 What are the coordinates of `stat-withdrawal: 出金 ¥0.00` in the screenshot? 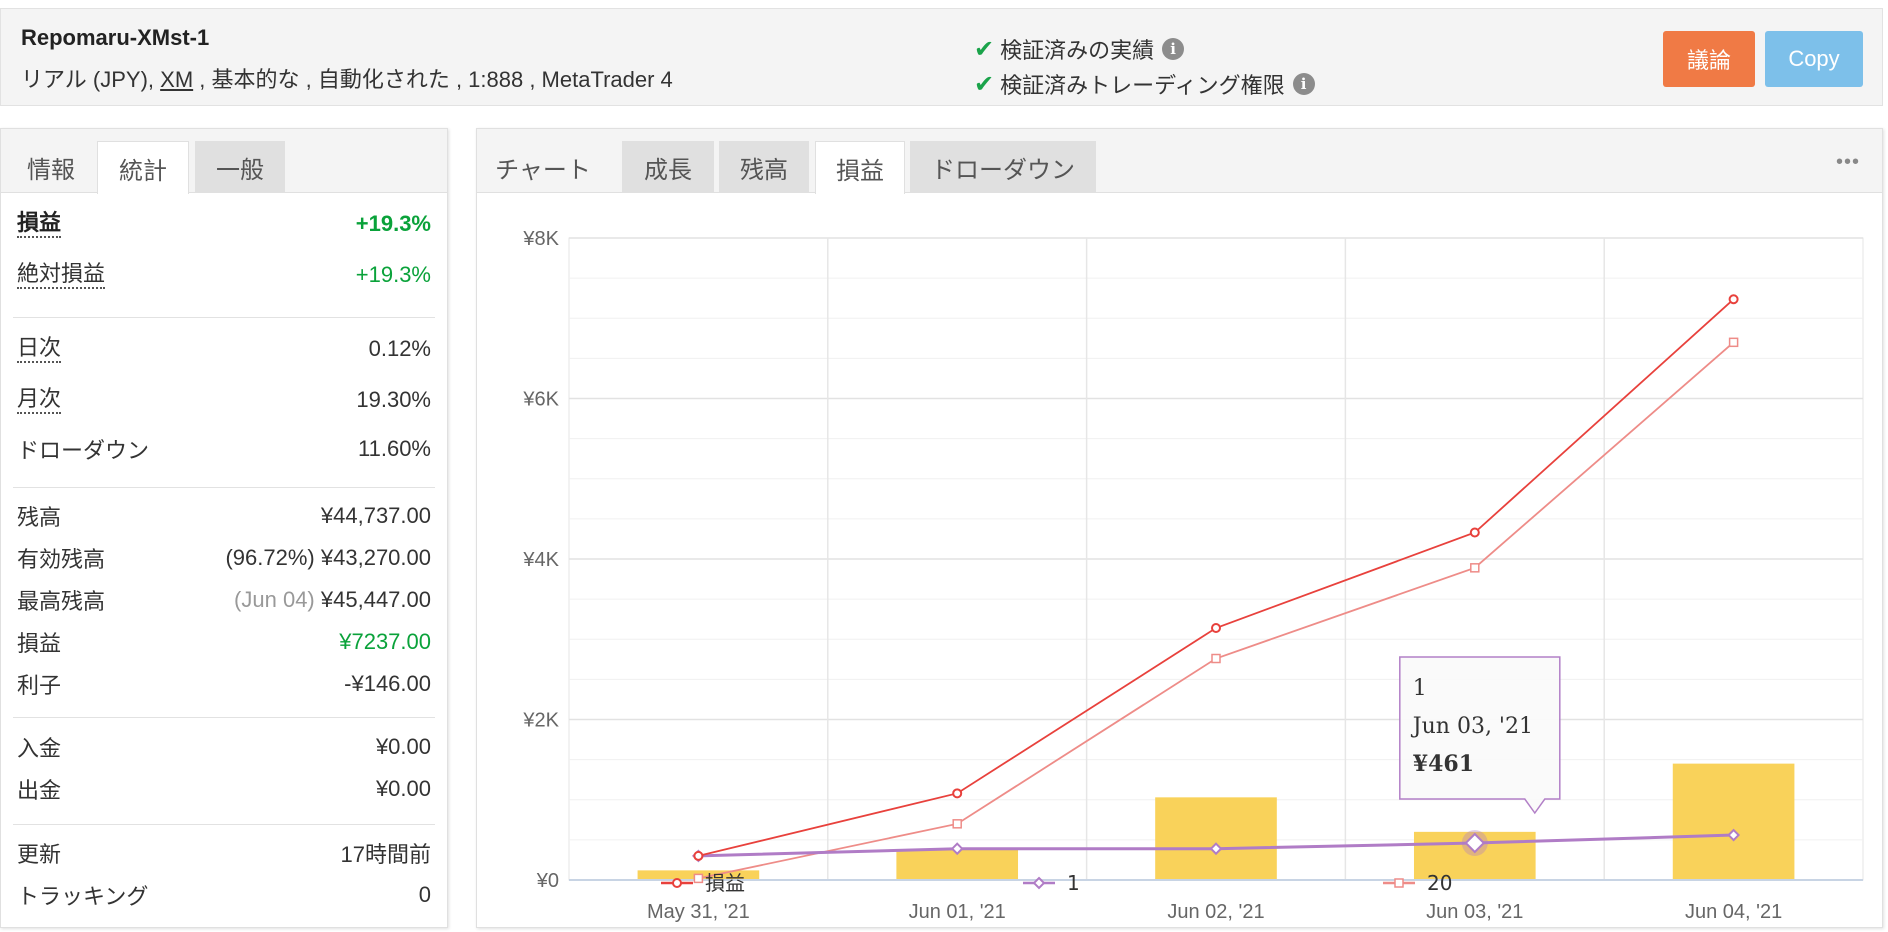 It's located at (224, 789).